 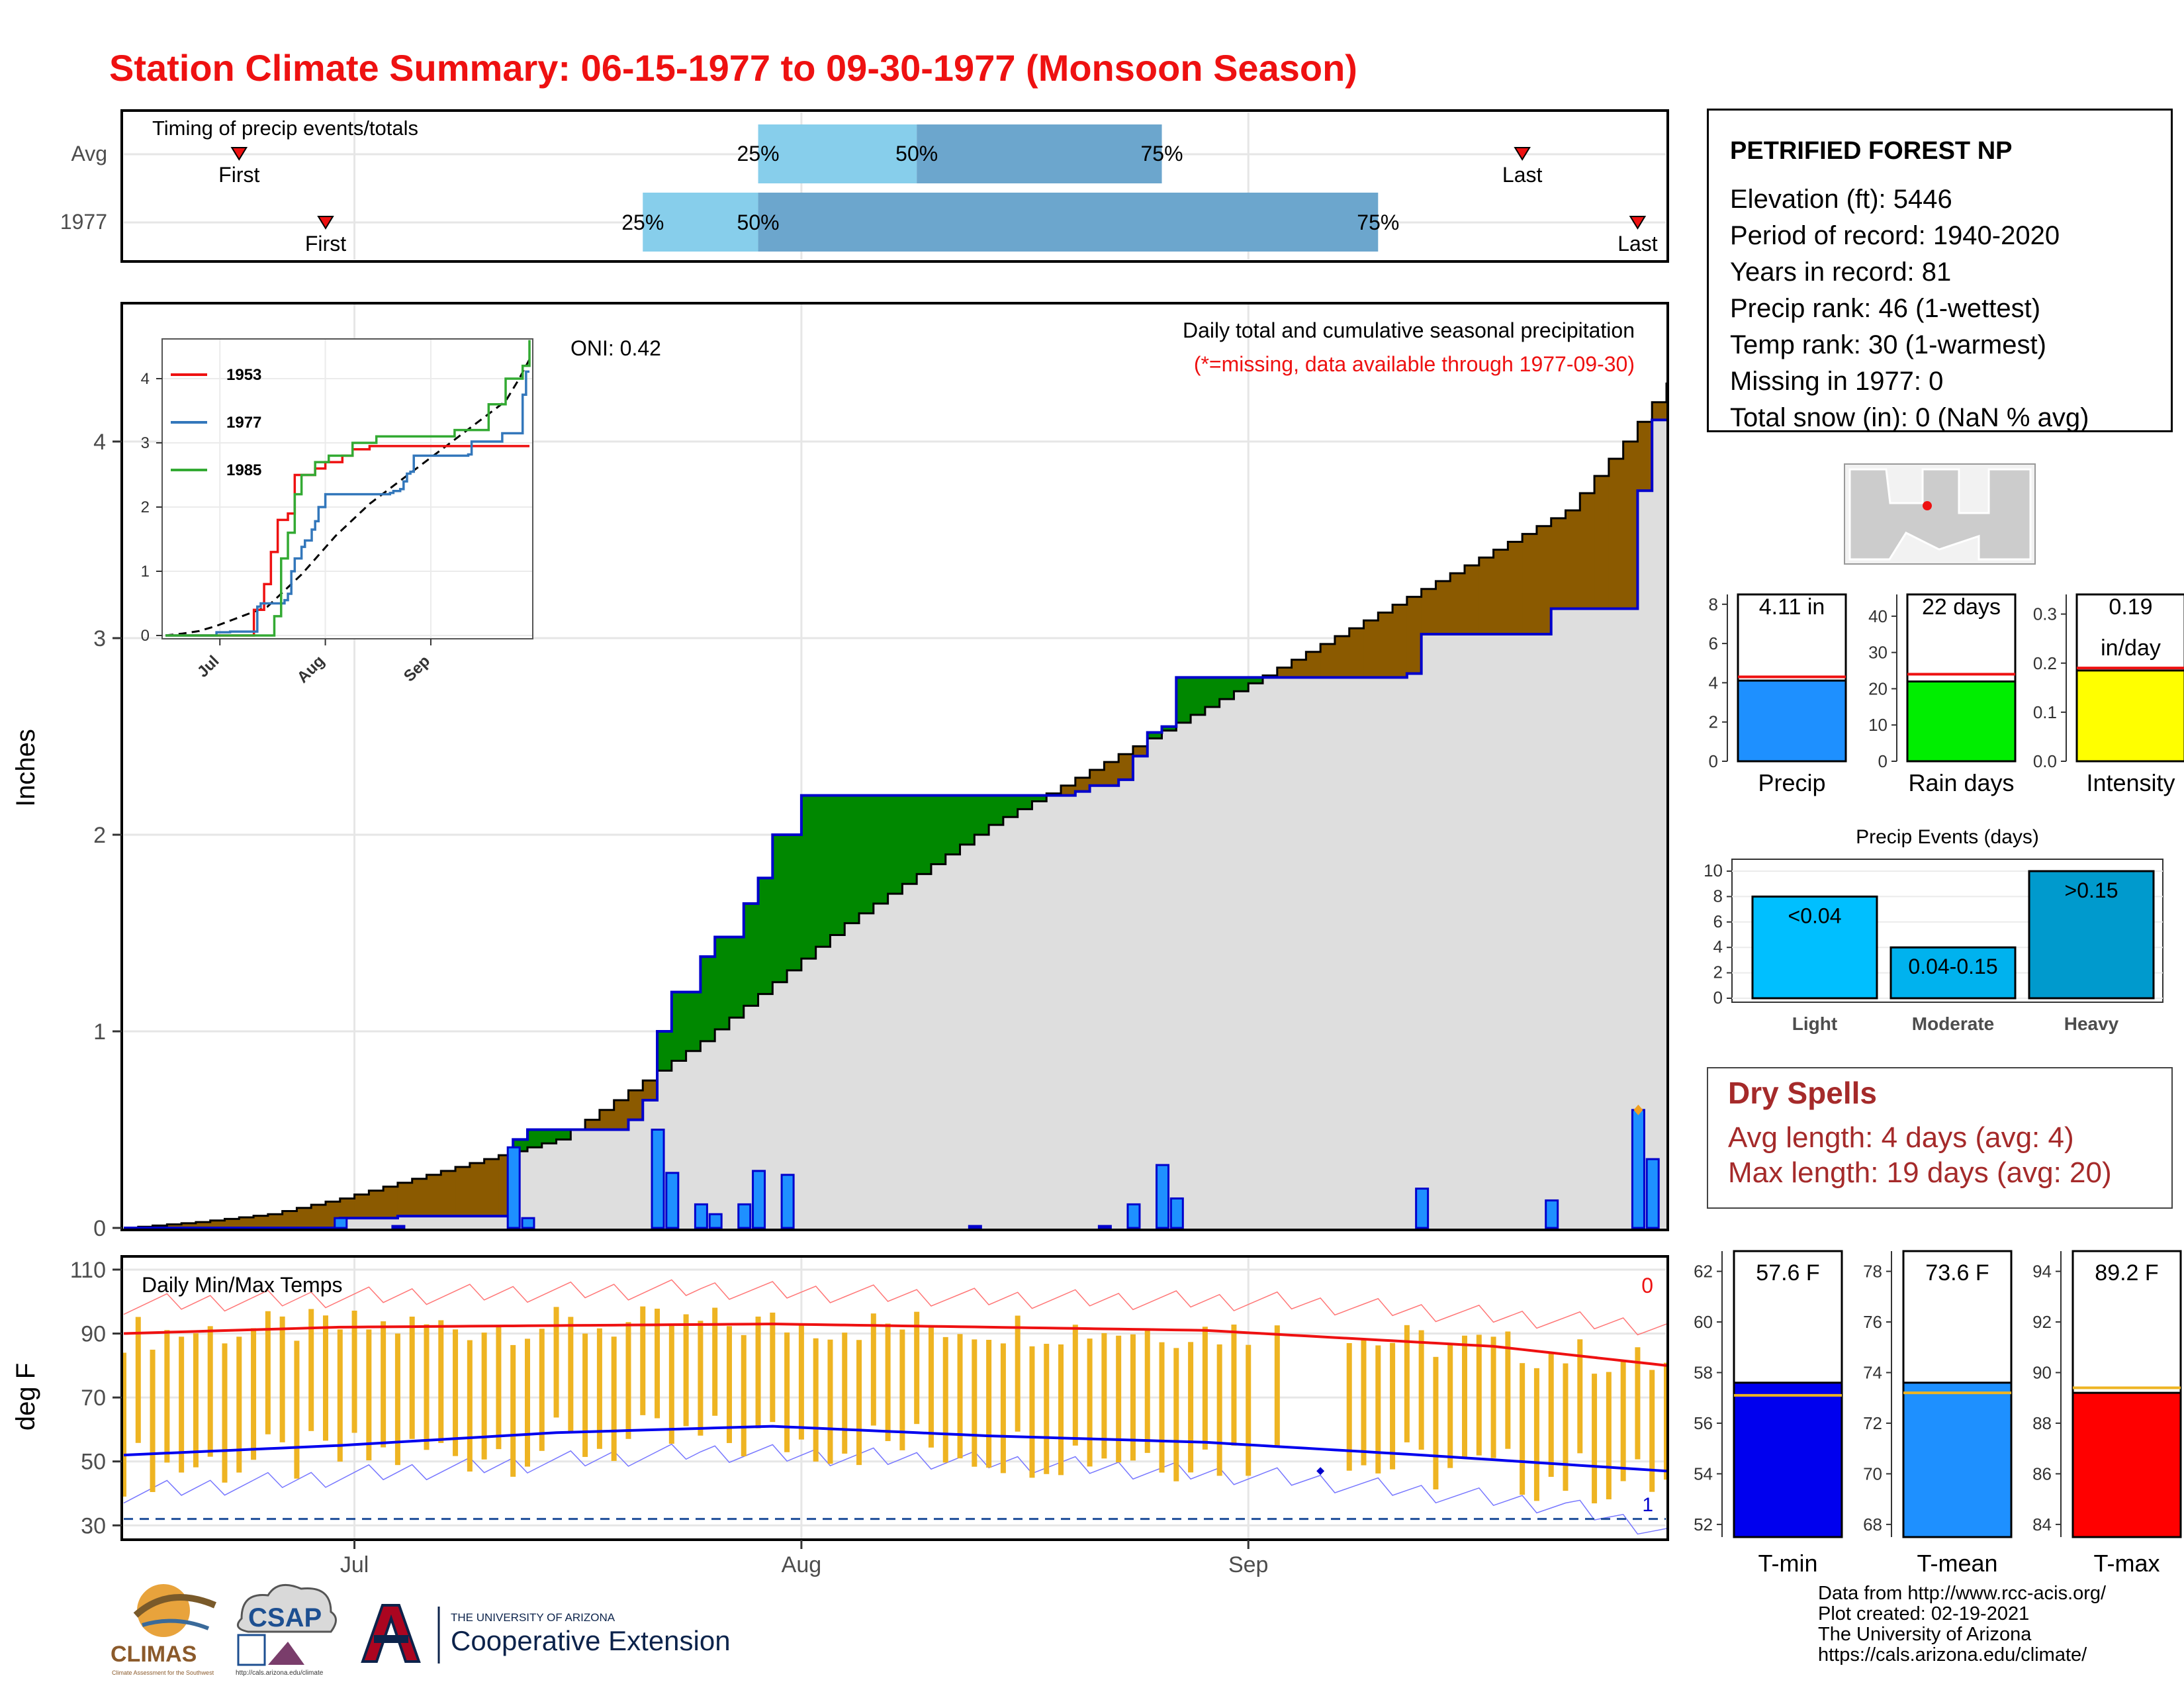 What do you see at coordinates (1787, 1273) in the screenshot?
I see `temp-summary-value: 57.6 F` at bounding box center [1787, 1273].